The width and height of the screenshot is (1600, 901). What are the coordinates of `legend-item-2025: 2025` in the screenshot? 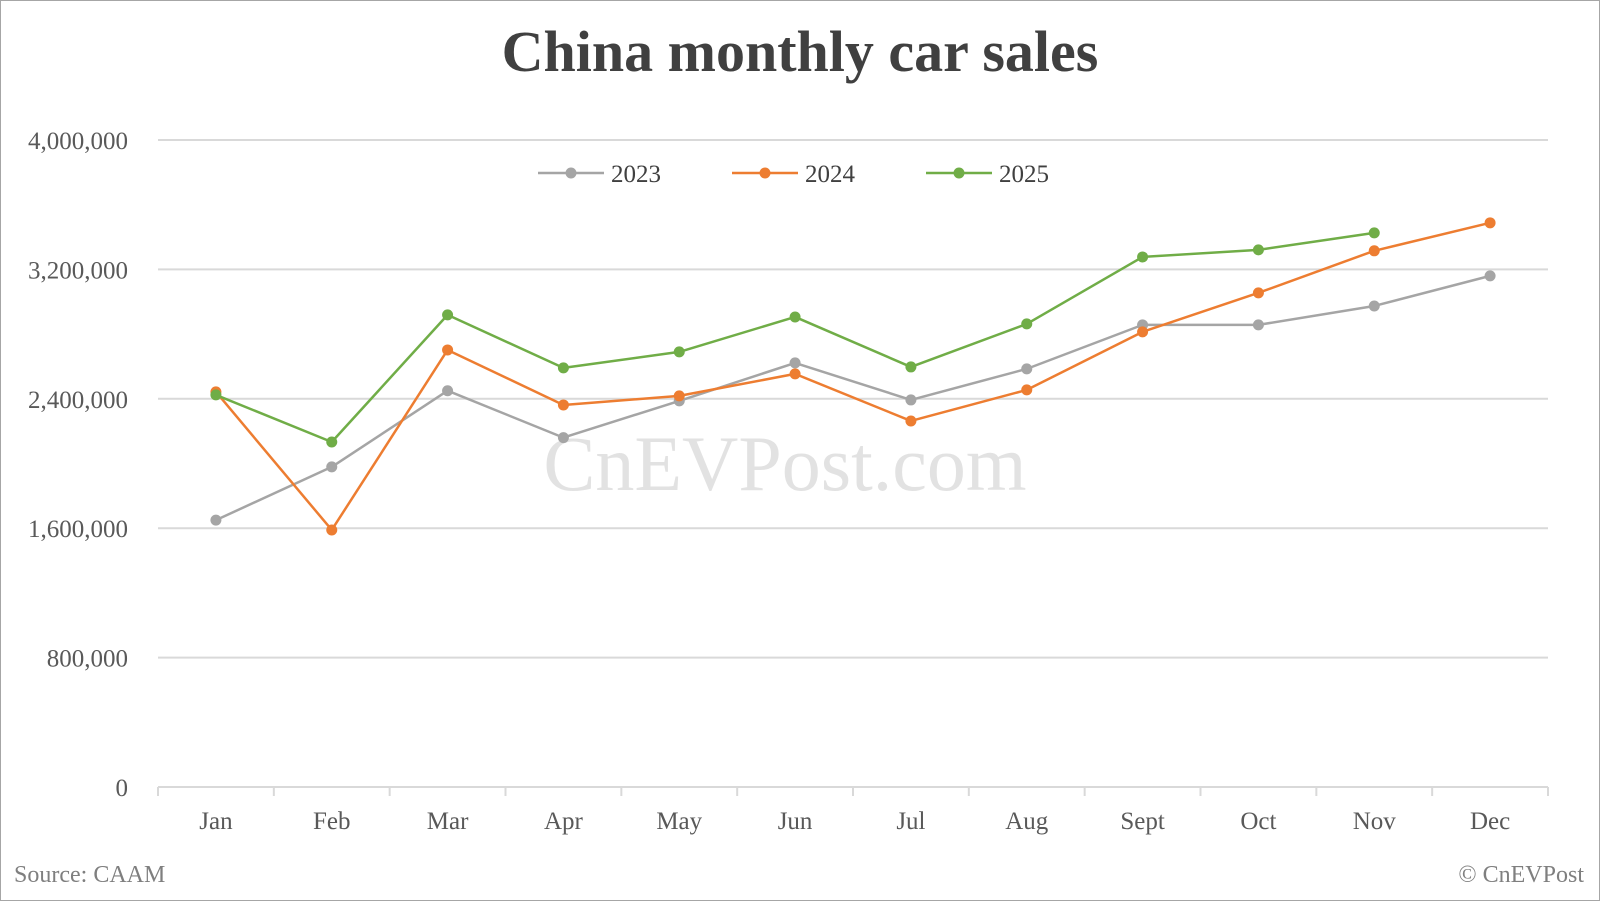 It's located at (987, 174).